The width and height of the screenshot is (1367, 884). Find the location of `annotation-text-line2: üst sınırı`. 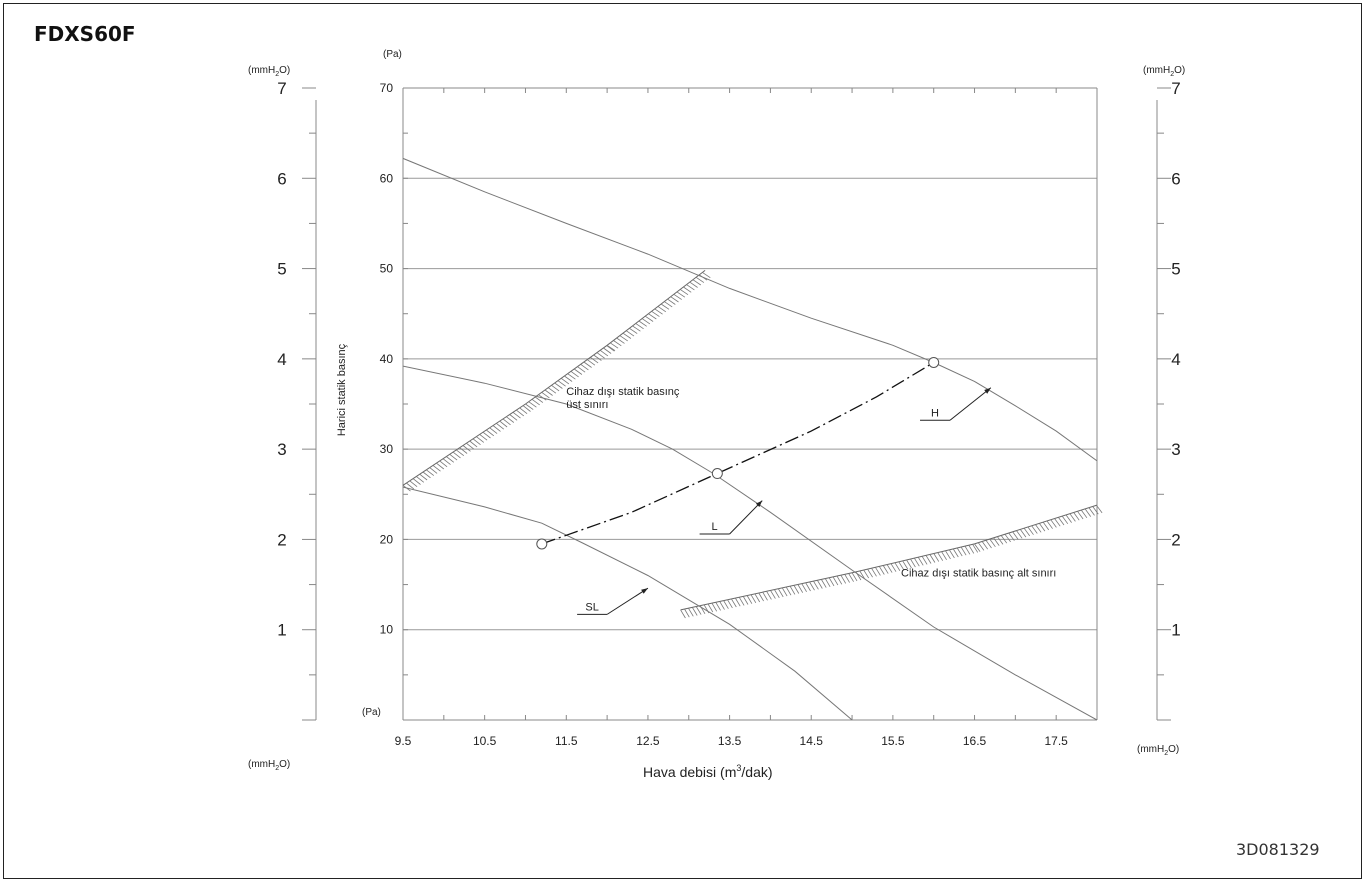

annotation-text-line2: üst sınırı is located at coordinates (587, 405).